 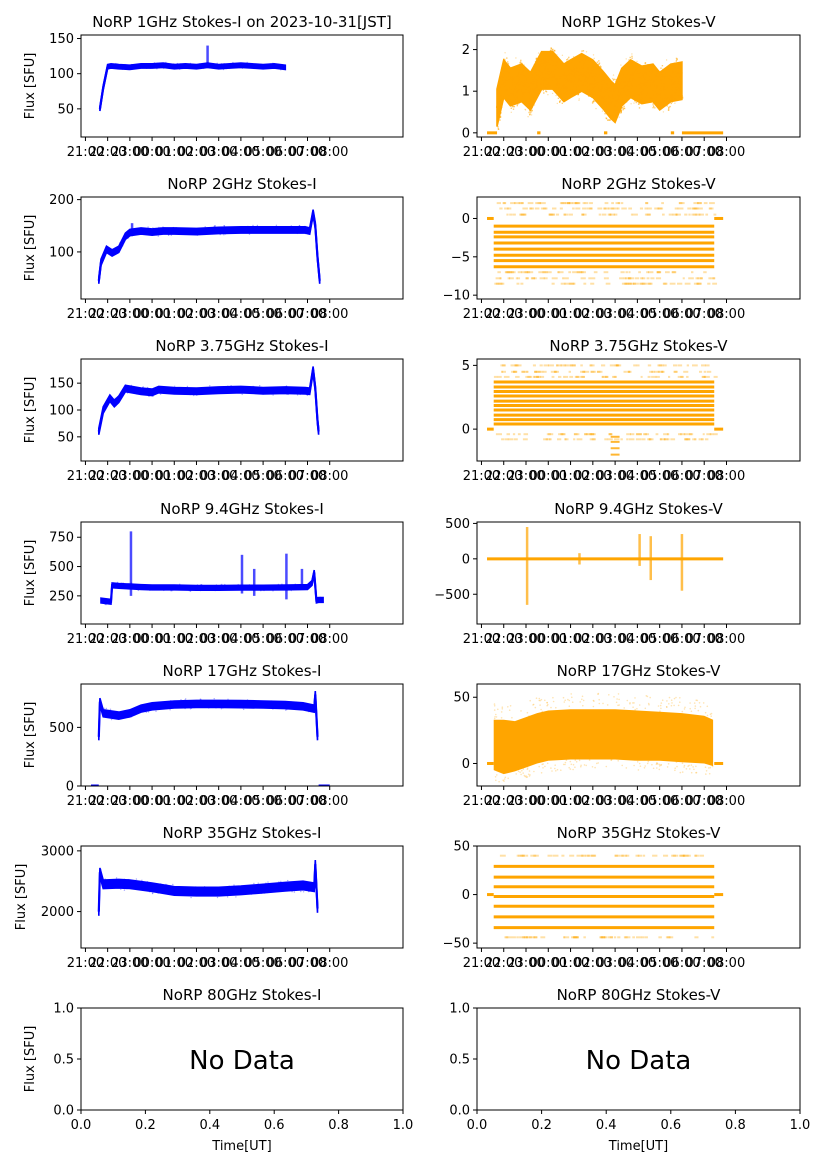 I want to click on panel-title: NoRP 9.4GHz Stokes-V, so click(x=638, y=509).